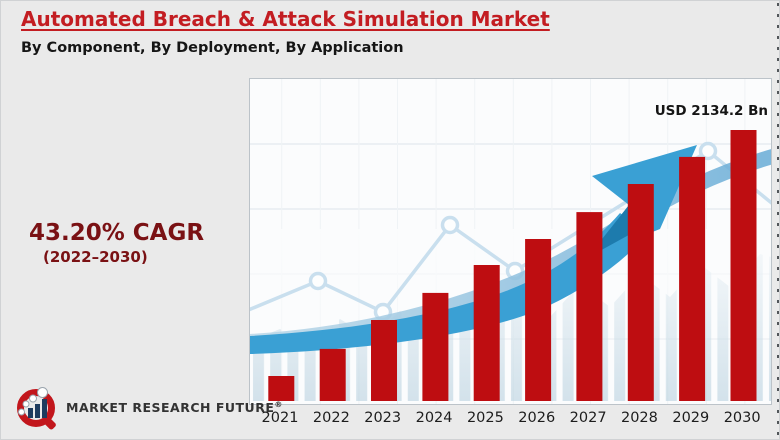 The height and width of the screenshot is (440, 780). Describe the element at coordinates (280, 418) in the screenshot. I see `axis-label-2021: 2021` at that location.